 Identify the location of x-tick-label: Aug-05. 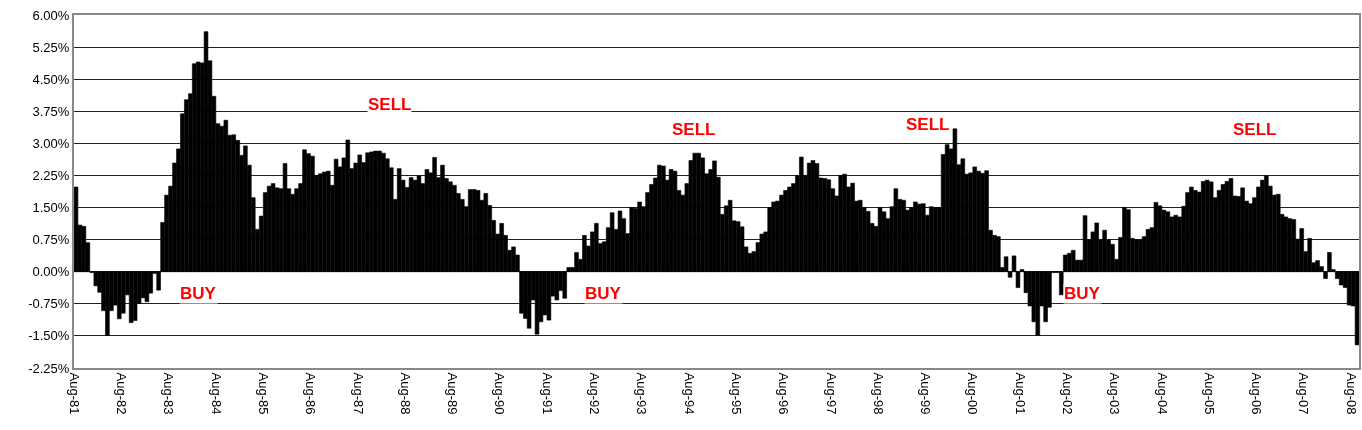
(1209, 393).